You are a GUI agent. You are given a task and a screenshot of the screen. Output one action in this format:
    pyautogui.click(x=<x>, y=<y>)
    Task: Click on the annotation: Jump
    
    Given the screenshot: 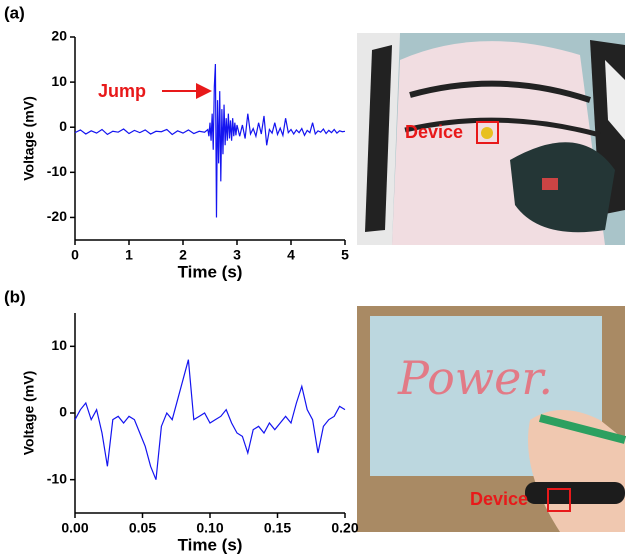 What is the action you would take?
    pyautogui.click(x=122, y=91)
    